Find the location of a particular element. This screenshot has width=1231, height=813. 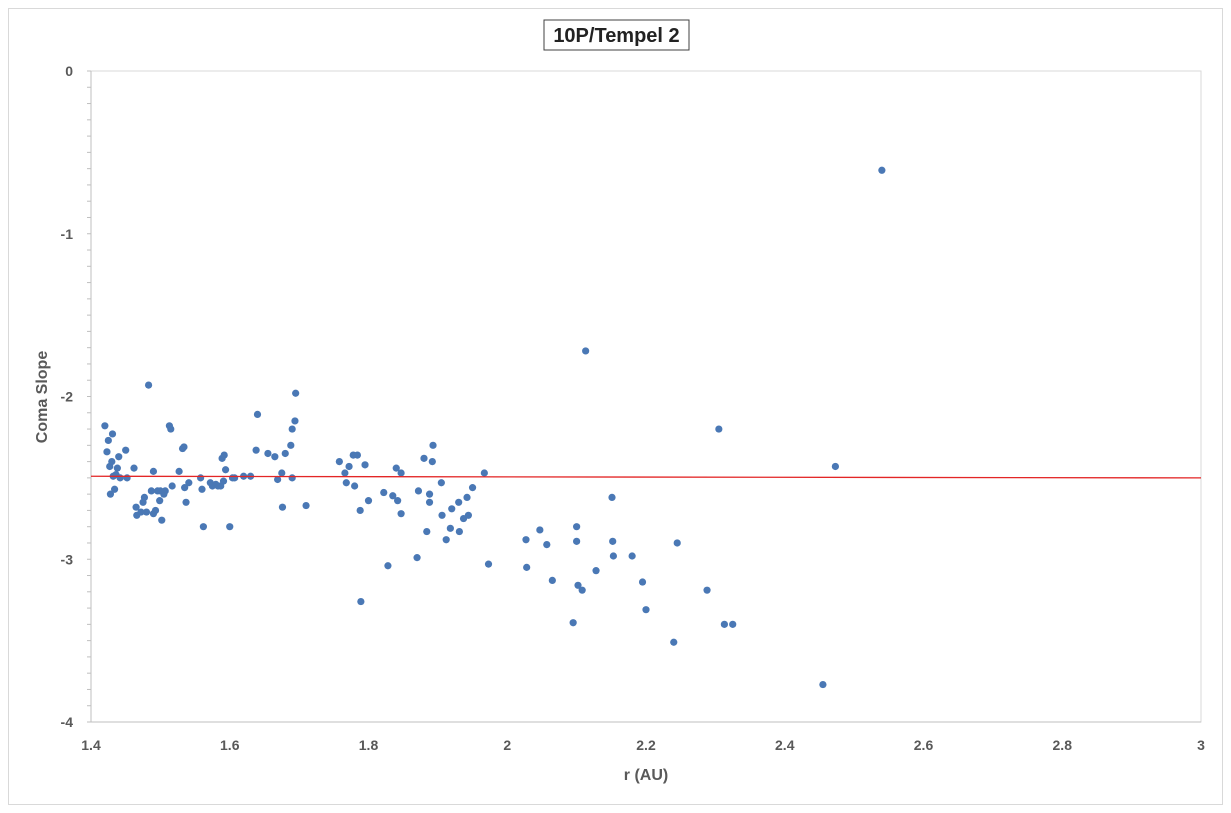

chart-title-group: 10P/Tempel 2 is located at coordinates (616, 35).